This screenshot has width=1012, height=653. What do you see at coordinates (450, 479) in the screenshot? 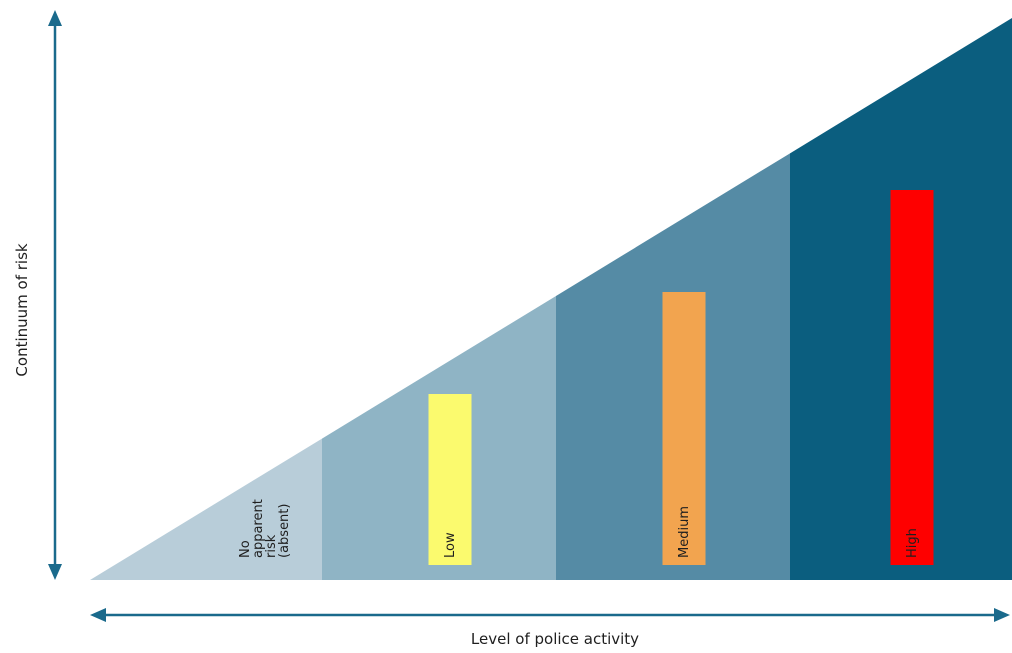
I see `marker-low` at bounding box center [450, 479].